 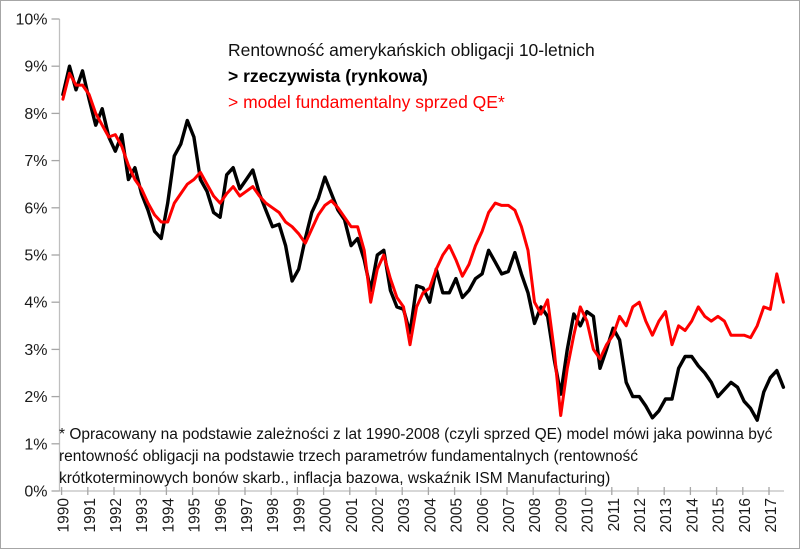 What do you see at coordinates (35, 397) in the screenshot?
I see `y-tick-label: 2%` at bounding box center [35, 397].